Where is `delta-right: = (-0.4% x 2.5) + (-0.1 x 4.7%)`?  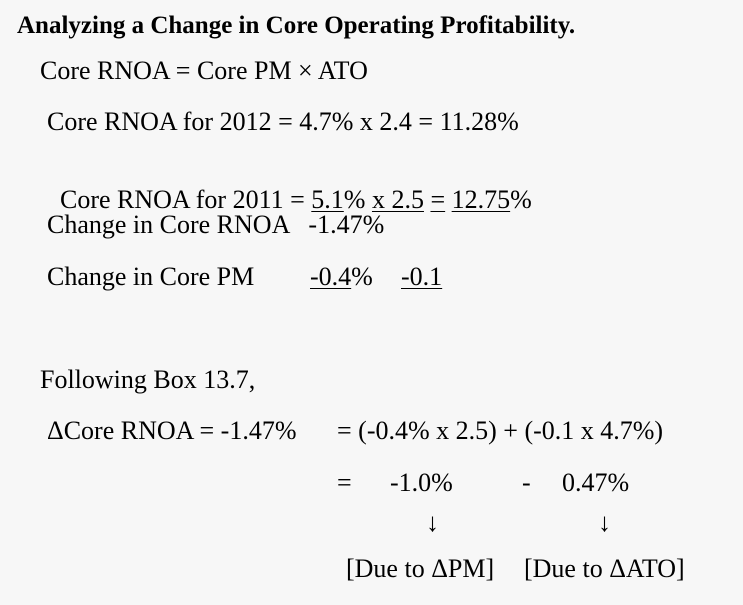
delta-right: = (-0.4% x 2.5) + (-0.1 x 4.7%) is located at coordinates (500, 430).